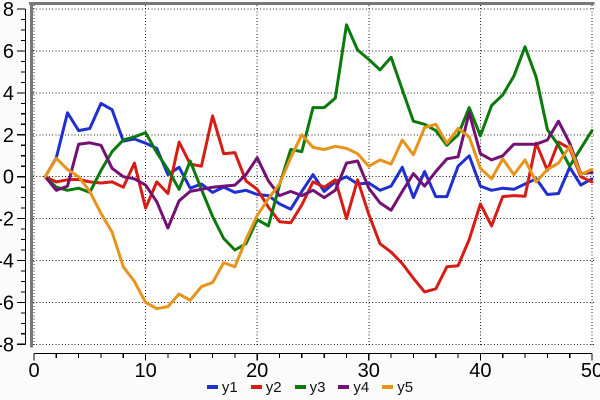 The width and height of the screenshot is (600, 400). Describe the element at coordinates (256, 387) in the screenshot. I see `legend-marker-y2` at that location.